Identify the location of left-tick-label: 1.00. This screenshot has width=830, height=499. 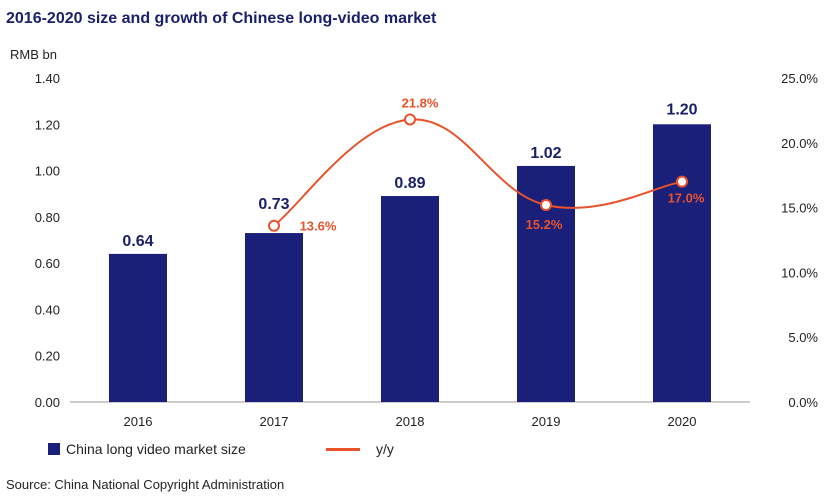
(47, 171).